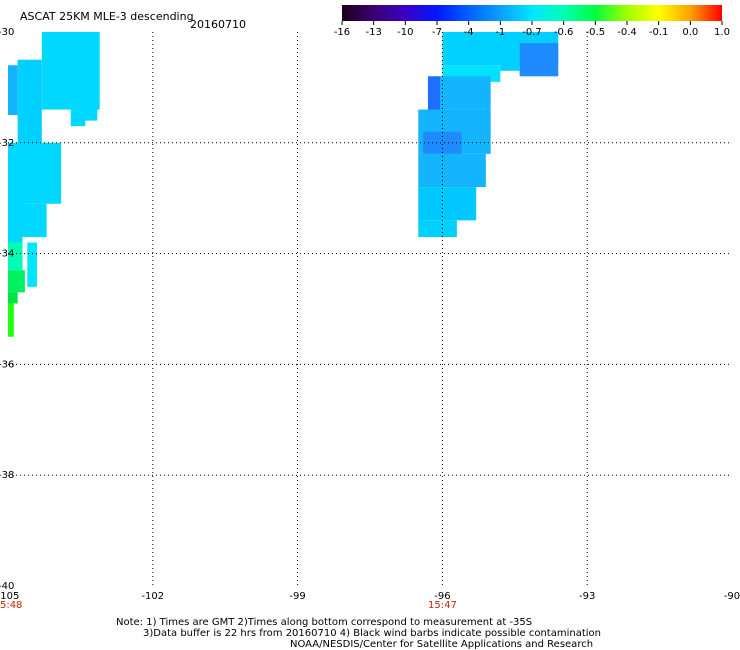  What do you see at coordinates (587, 596) in the screenshot?
I see `lon-tick-label: -93` at bounding box center [587, 596].